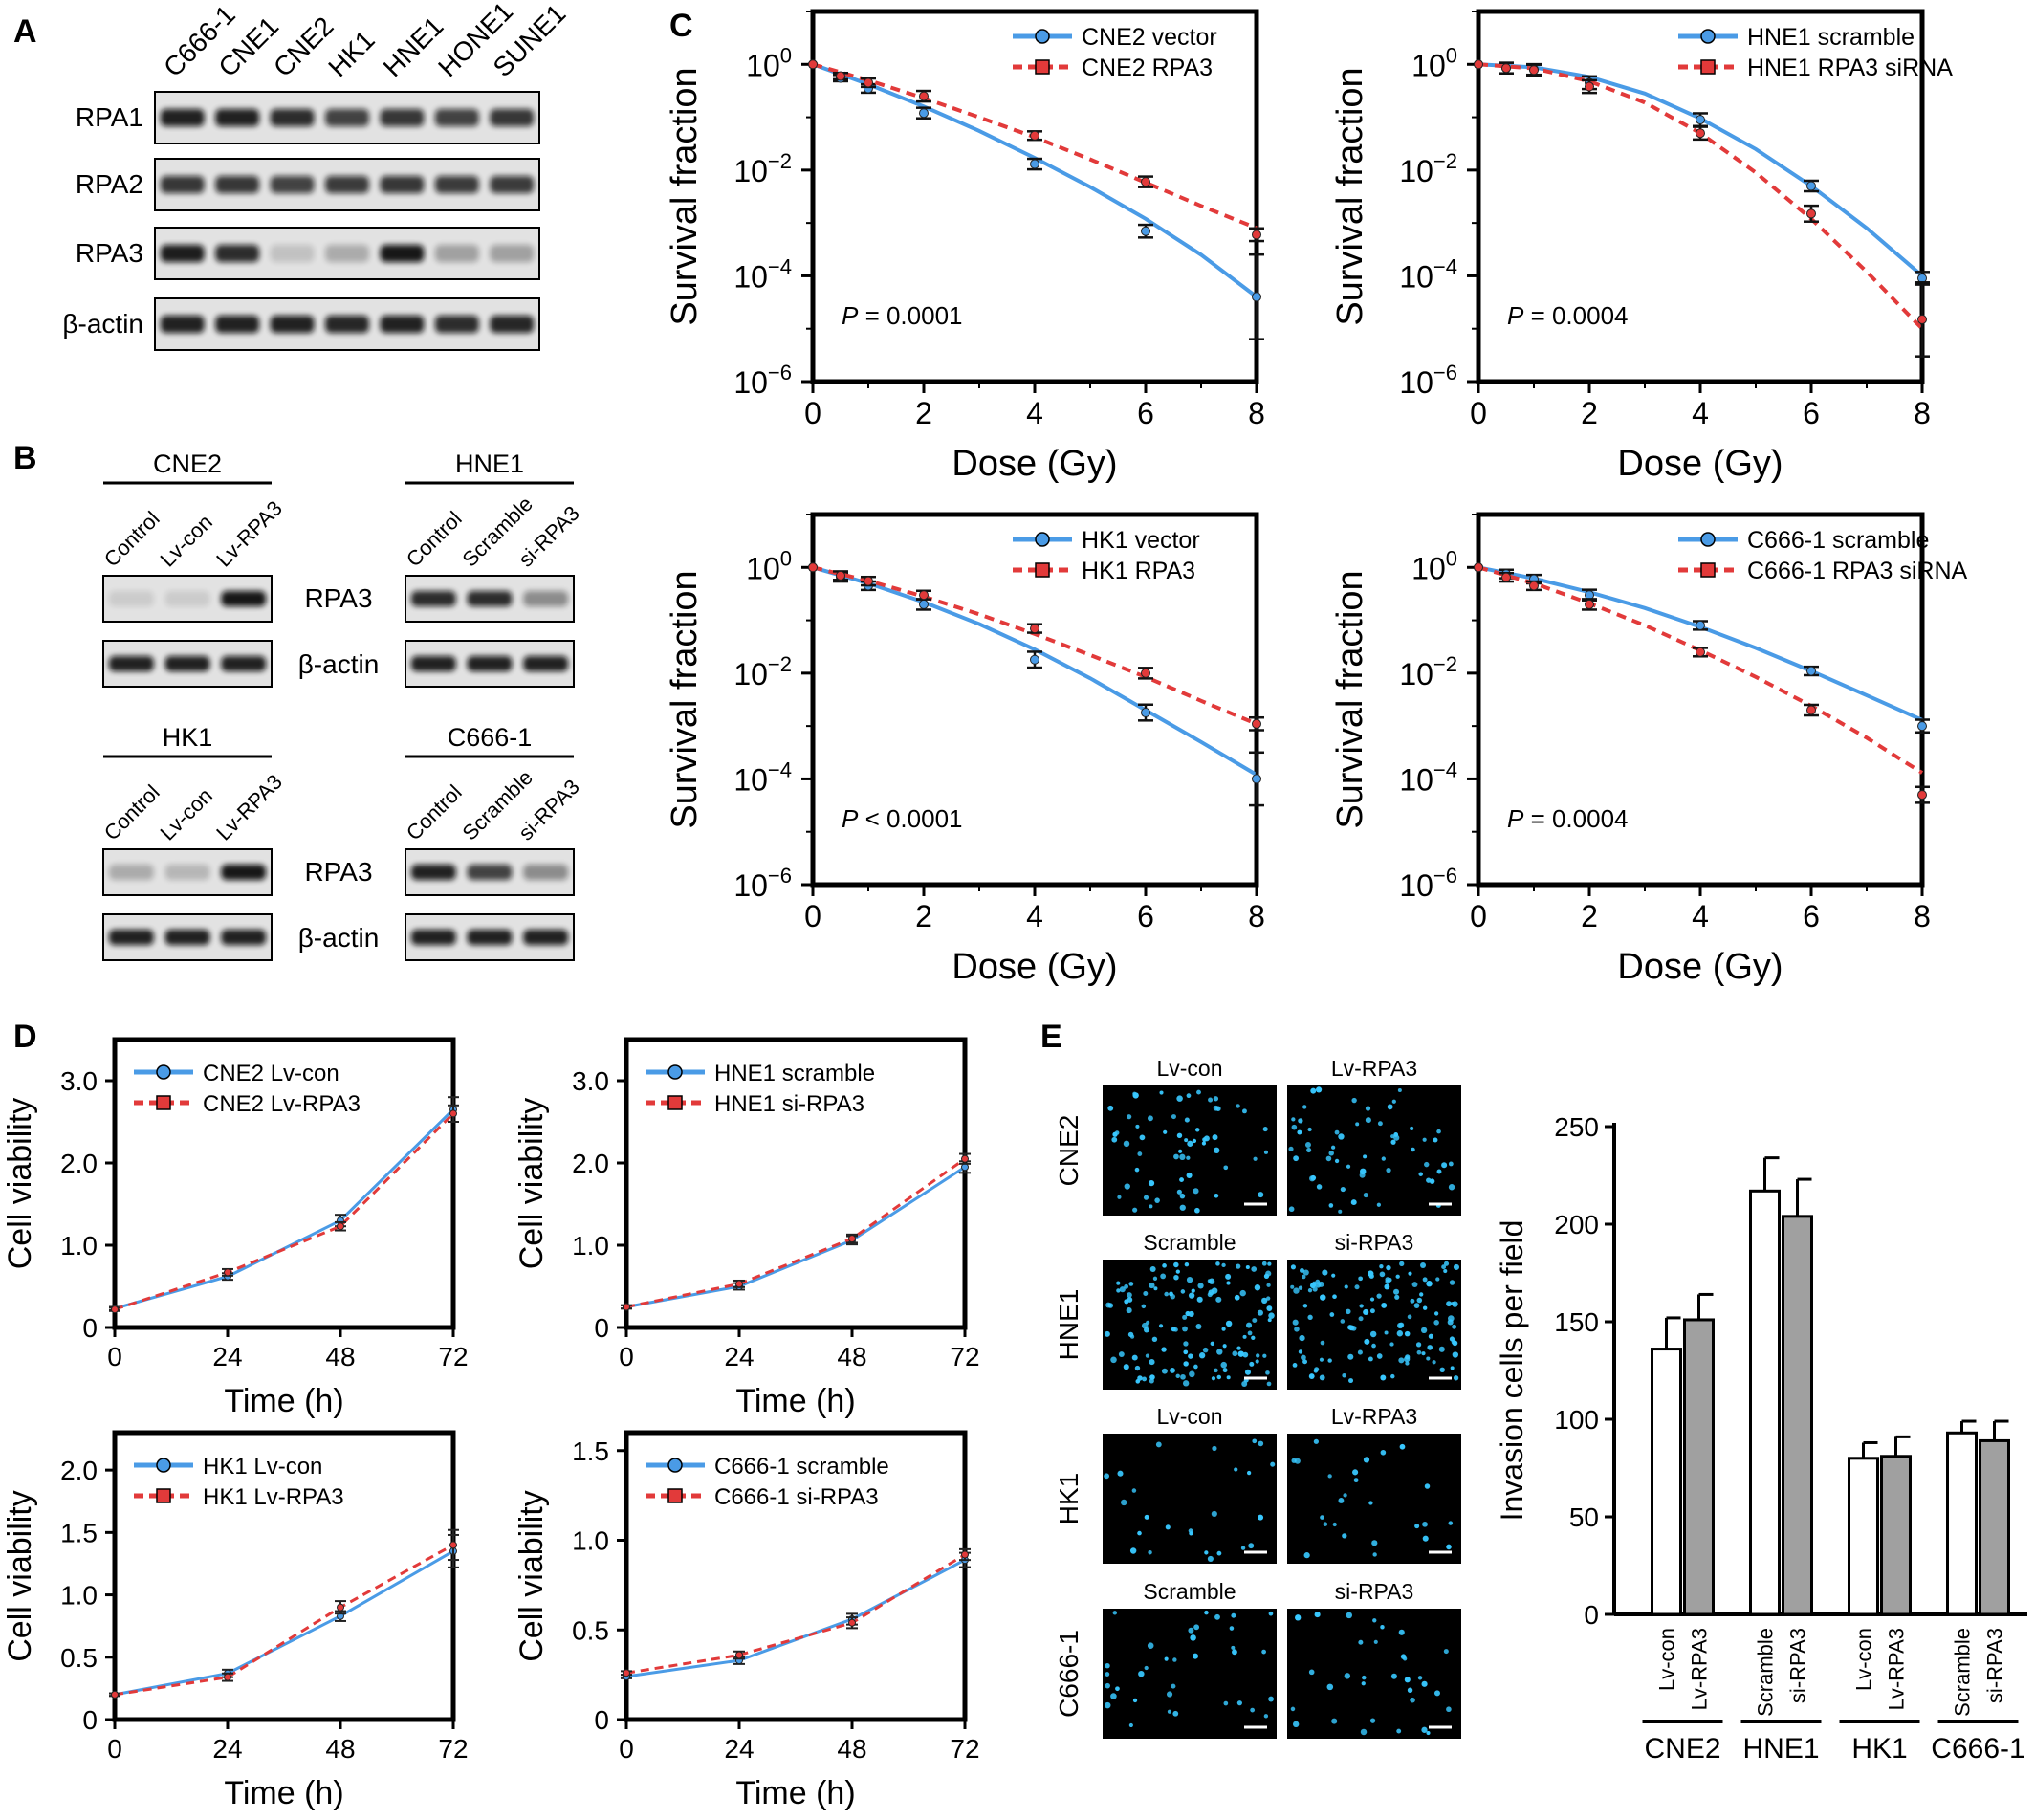 The width and height of the screenshot is (2035, 1820). Describe the element at coordinates (20, 1184) in the screenshot. I see `y-axis-label: Cell viability` at that location.